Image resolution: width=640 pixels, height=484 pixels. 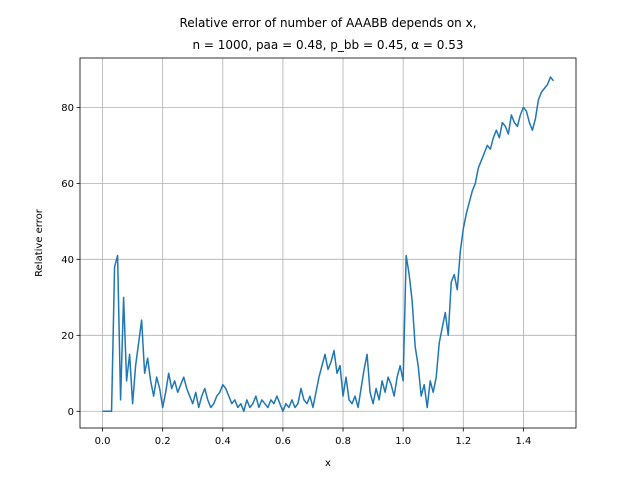 I want to click on x-tick-label: 0.4, so click(x=223, y=441).